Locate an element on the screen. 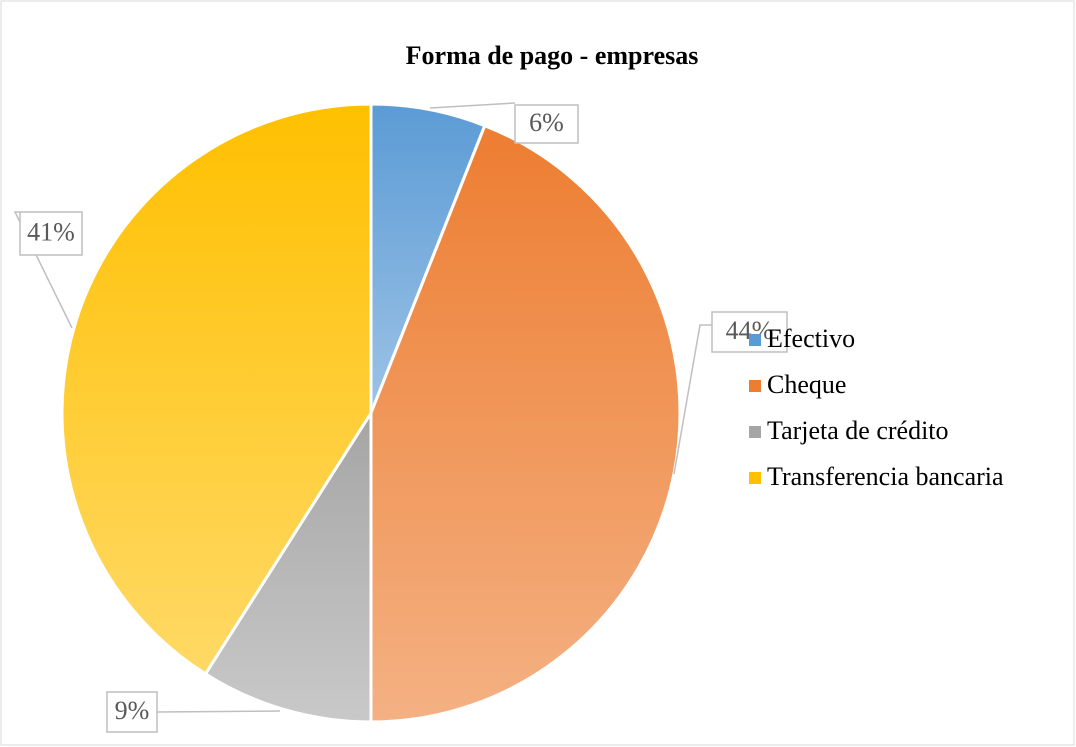 The width and height of the screenshot is (1076, 747). legend-label: Tarjeta de crédito is located at coordinates (858, 430).